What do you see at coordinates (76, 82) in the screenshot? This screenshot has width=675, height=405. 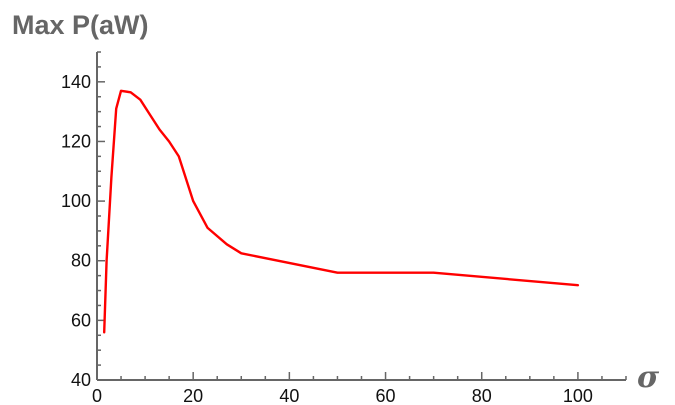 I see `y-tick-label: 140` at bounding box center [76, 82].